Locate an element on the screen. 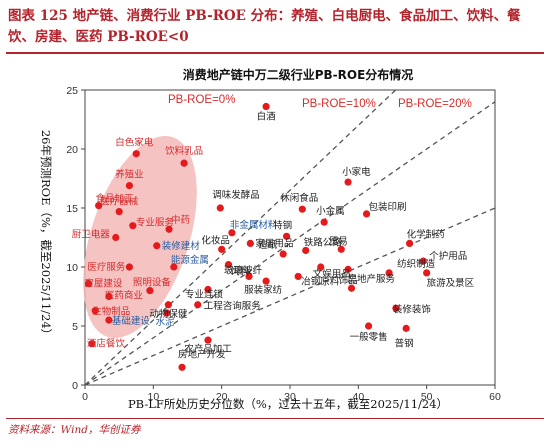 The image size is (550, 446). point-label: 食品加工 is located at coordinates (115, 199).